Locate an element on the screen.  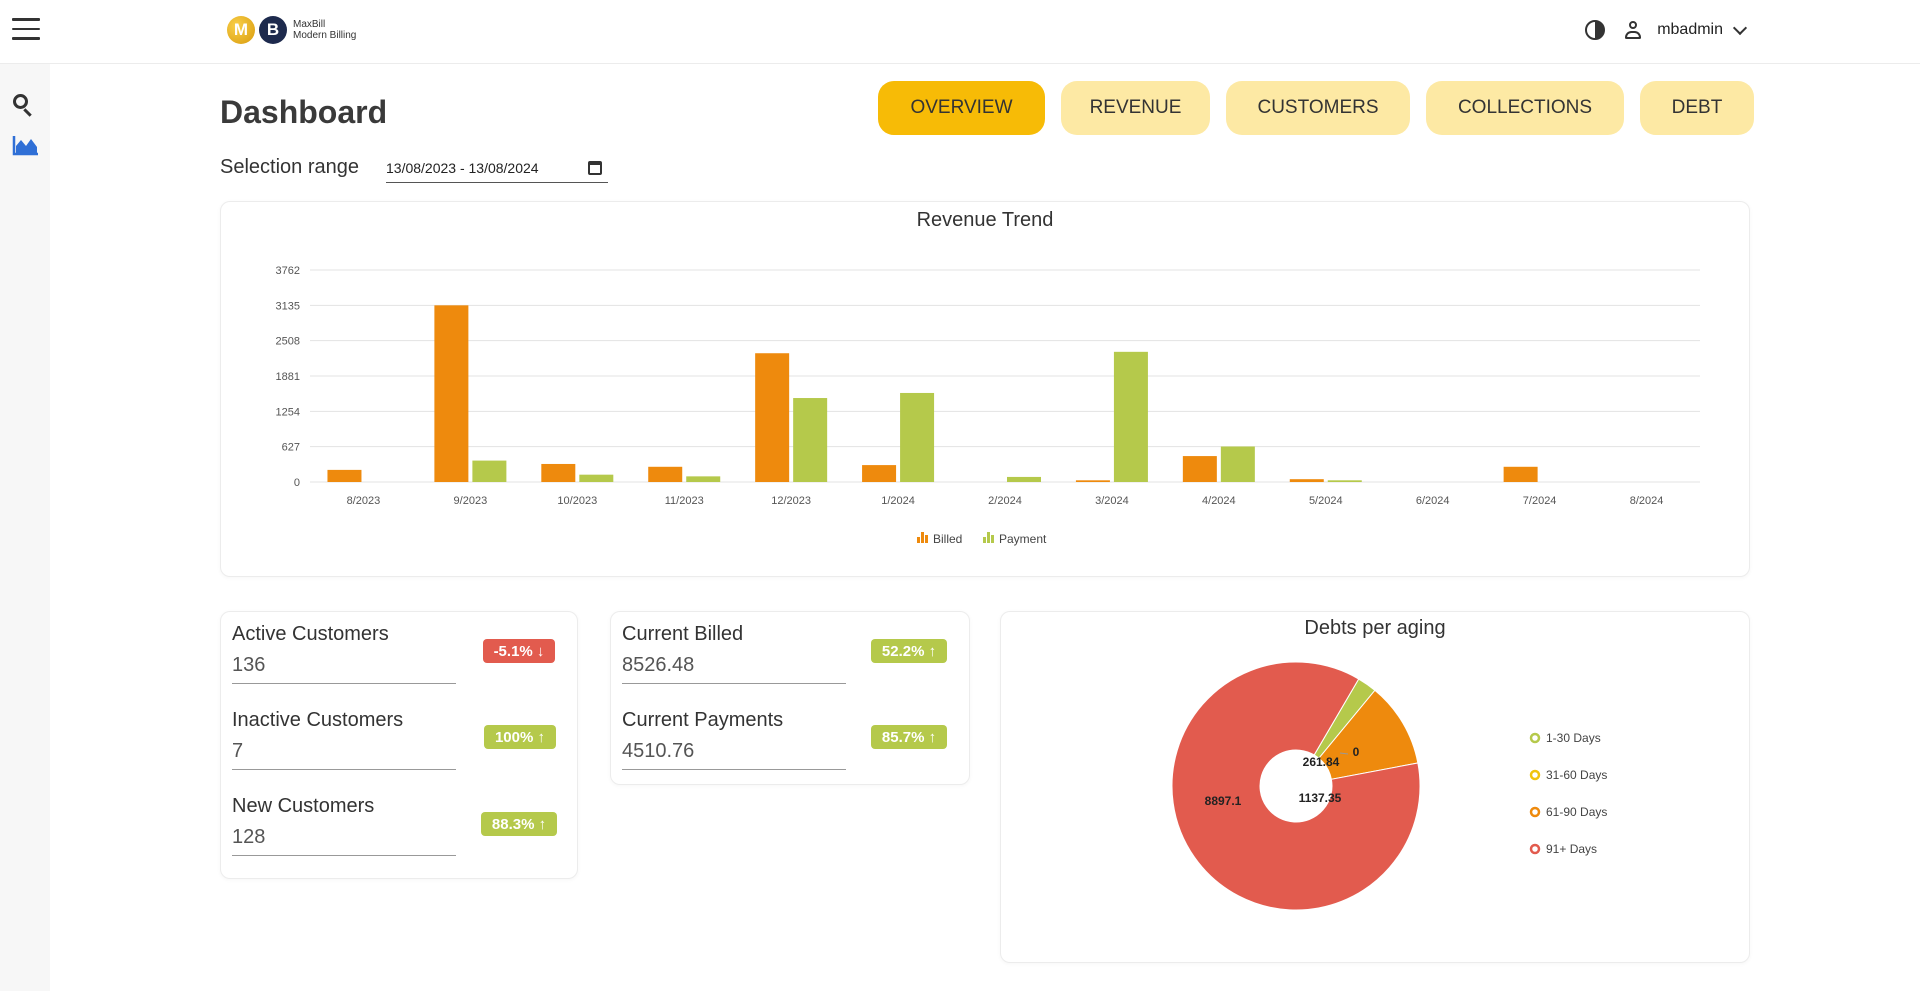
inactive-customers-value: 7 is located at coordinates (344, 755).